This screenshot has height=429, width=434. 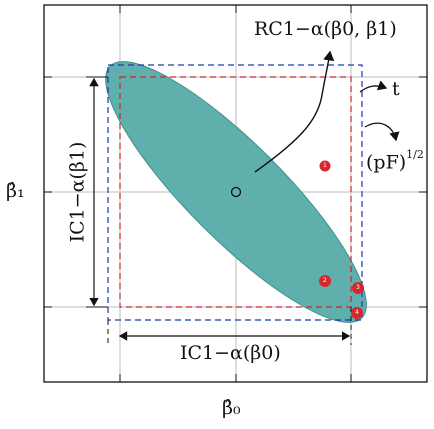 I want to click on point-label: 4, so click(x=357, y=312).